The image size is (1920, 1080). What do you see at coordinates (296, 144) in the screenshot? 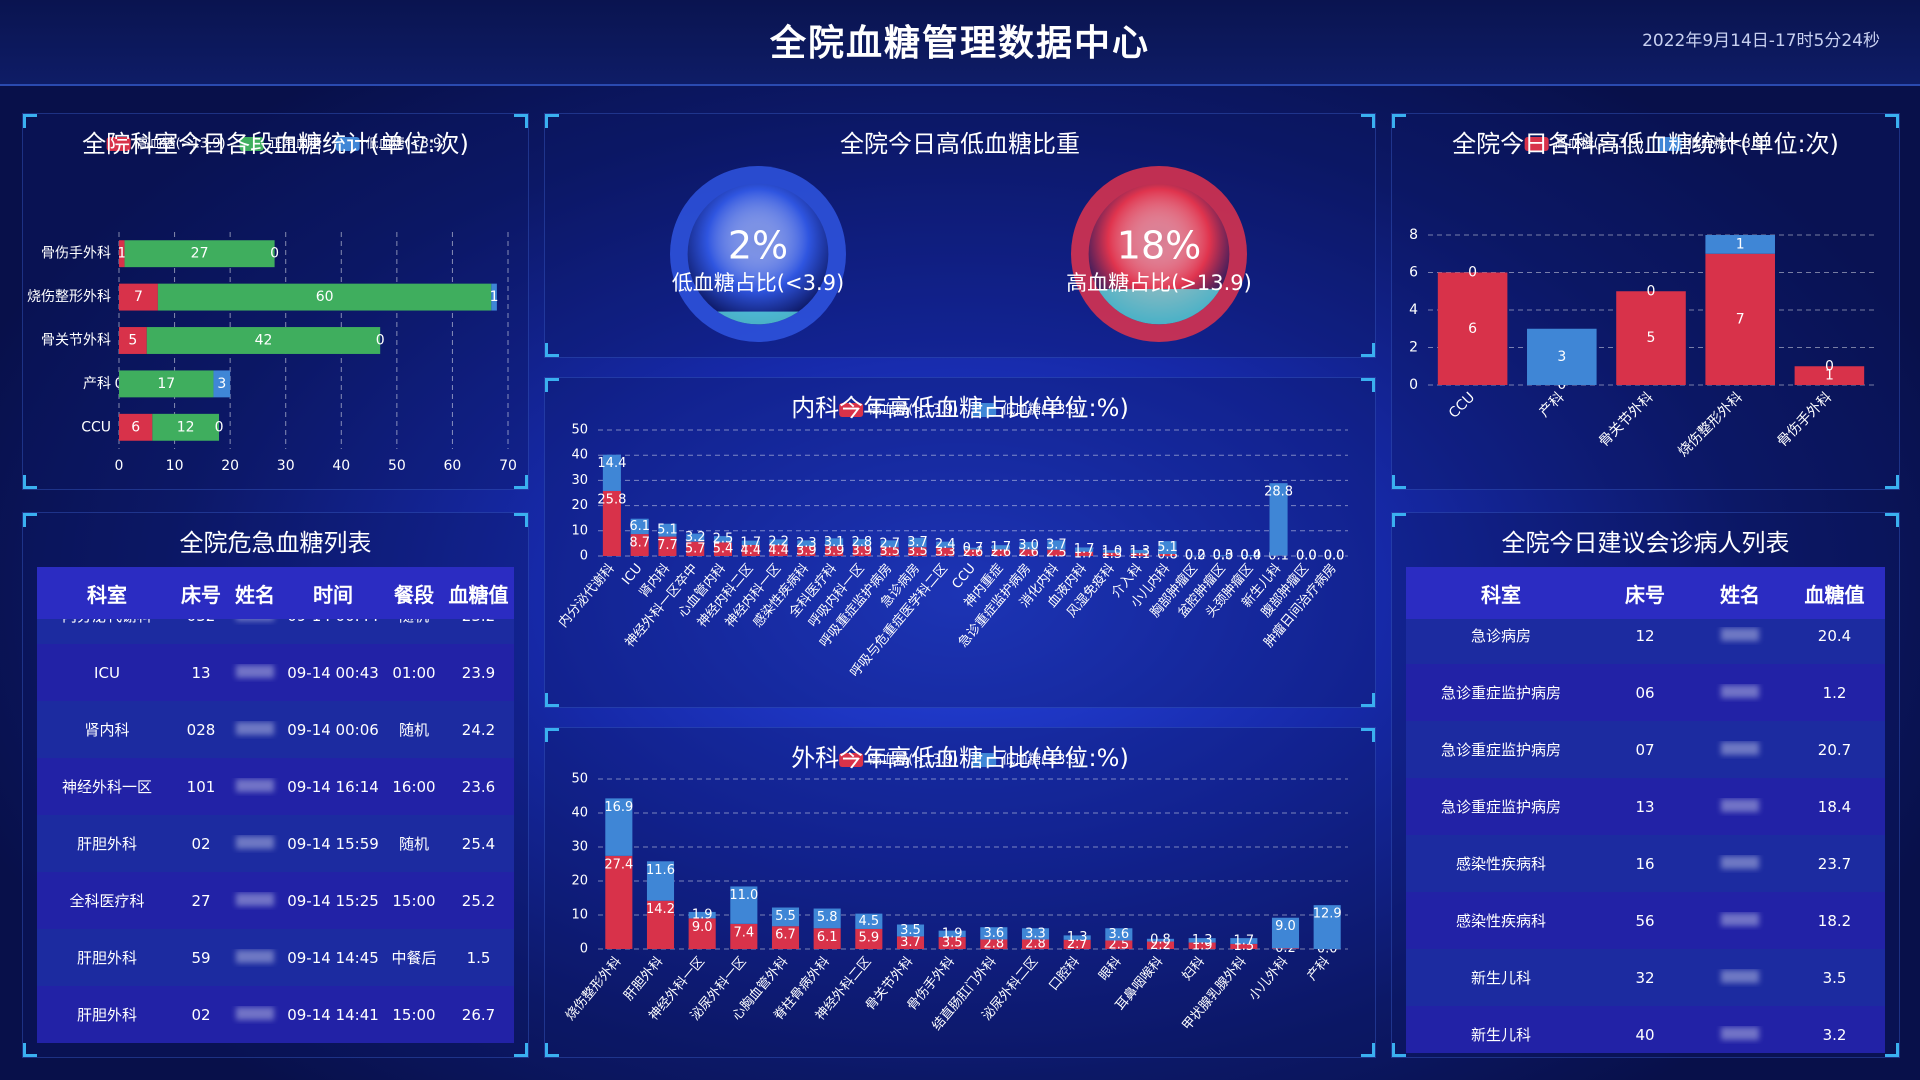
I see `legend-label: 正常血糖` at bounding box center [296, 144].